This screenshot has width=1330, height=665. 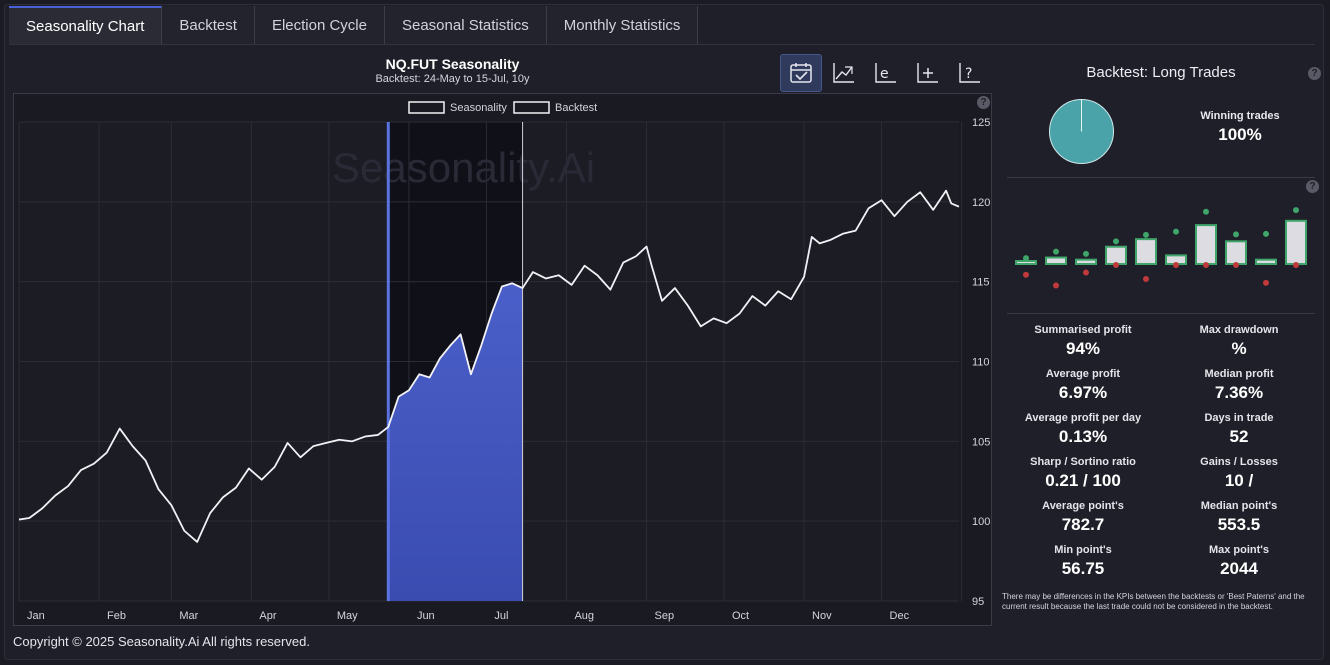 I want to click on kpi-label: Sharp / Sortino ratio, so click(x=1083, y=462).